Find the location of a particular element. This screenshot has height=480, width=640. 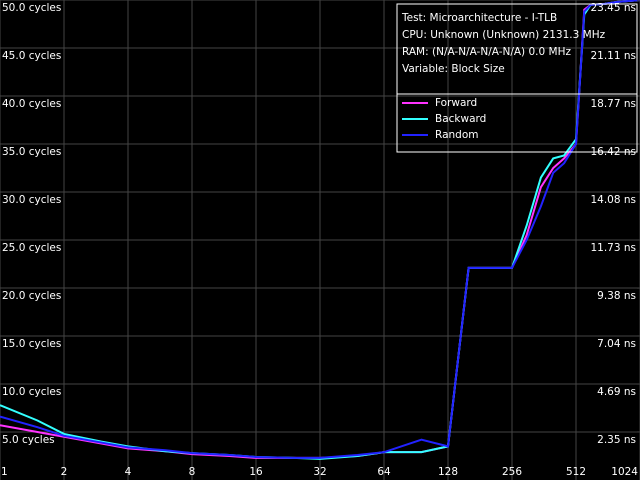

x-tick-label: 4 is located at coordinates (128, 472).